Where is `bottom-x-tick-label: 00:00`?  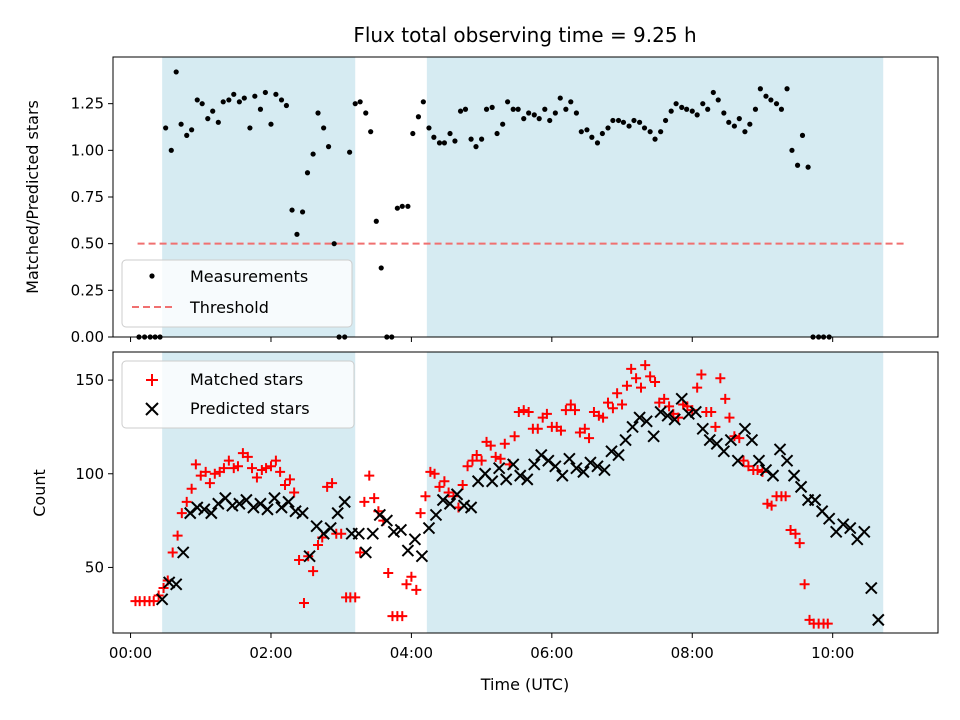
bottom-x-tick-label: 00:00 is located at coordinates (130, 653).